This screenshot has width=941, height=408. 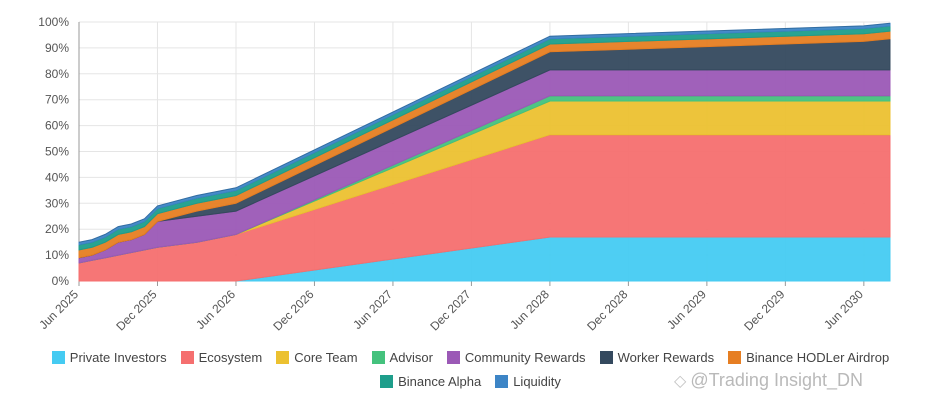 I want to click on legend-item-community-rewards: Community Rewards, so click(x=516, y=357).